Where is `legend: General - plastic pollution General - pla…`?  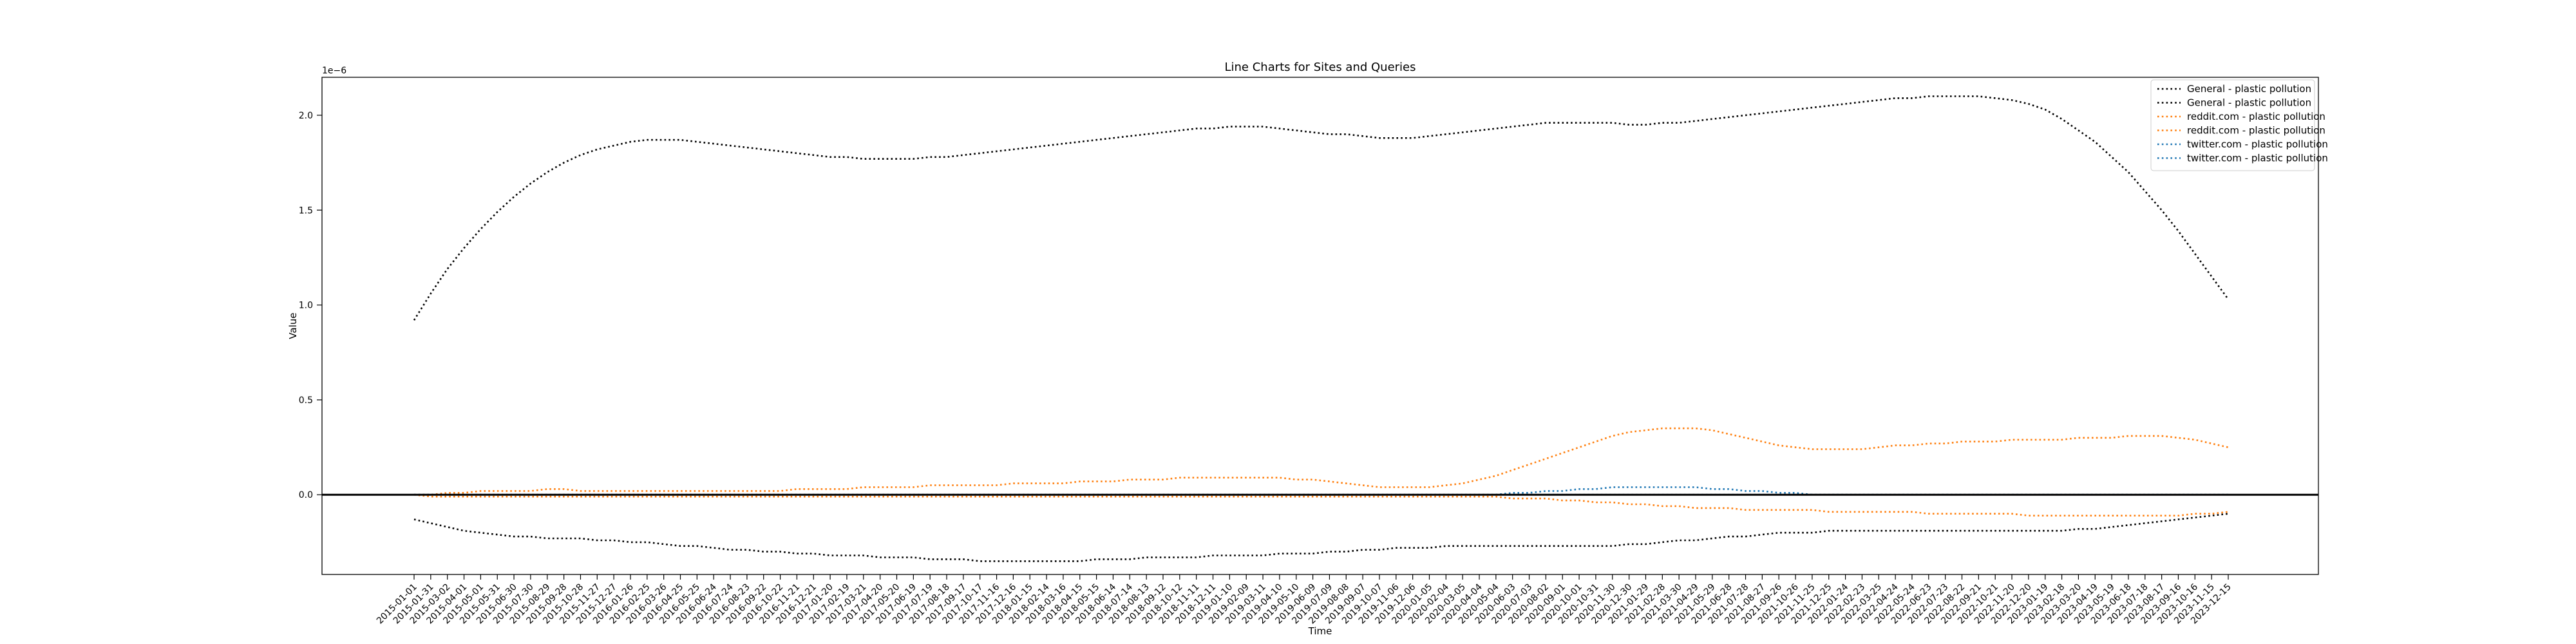
legend: General - plastic pollution General - pla… is located at coordinates (2239, 125).